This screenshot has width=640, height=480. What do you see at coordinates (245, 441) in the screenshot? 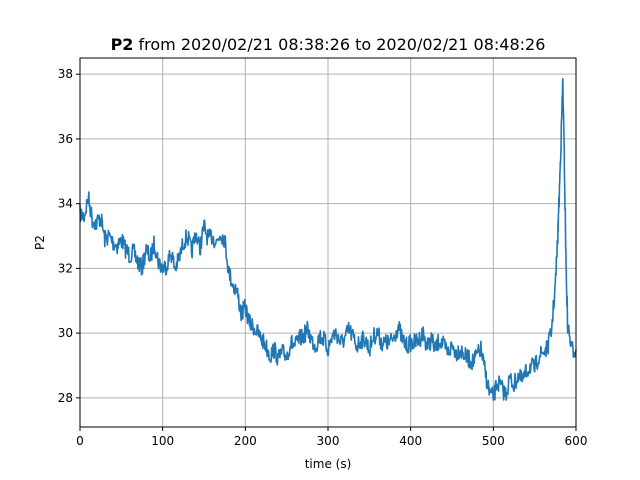
I see `x-tick-label: 200` at bounding box center [245, 441].